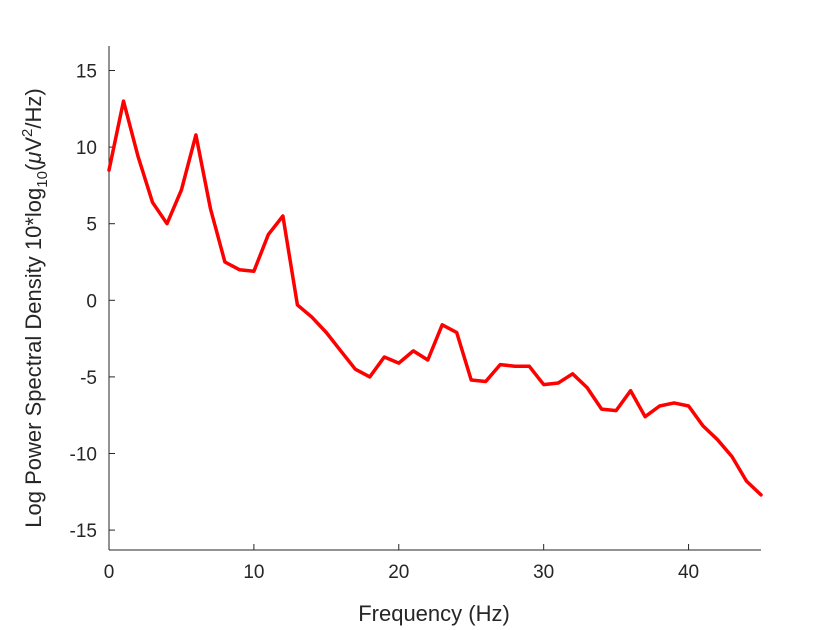 This screenshot has height=630, width=840. What do you see at coordinates (86, 148) in the screenshot?
I see `y-tick-label: 10` at bounding box center [86, 148].